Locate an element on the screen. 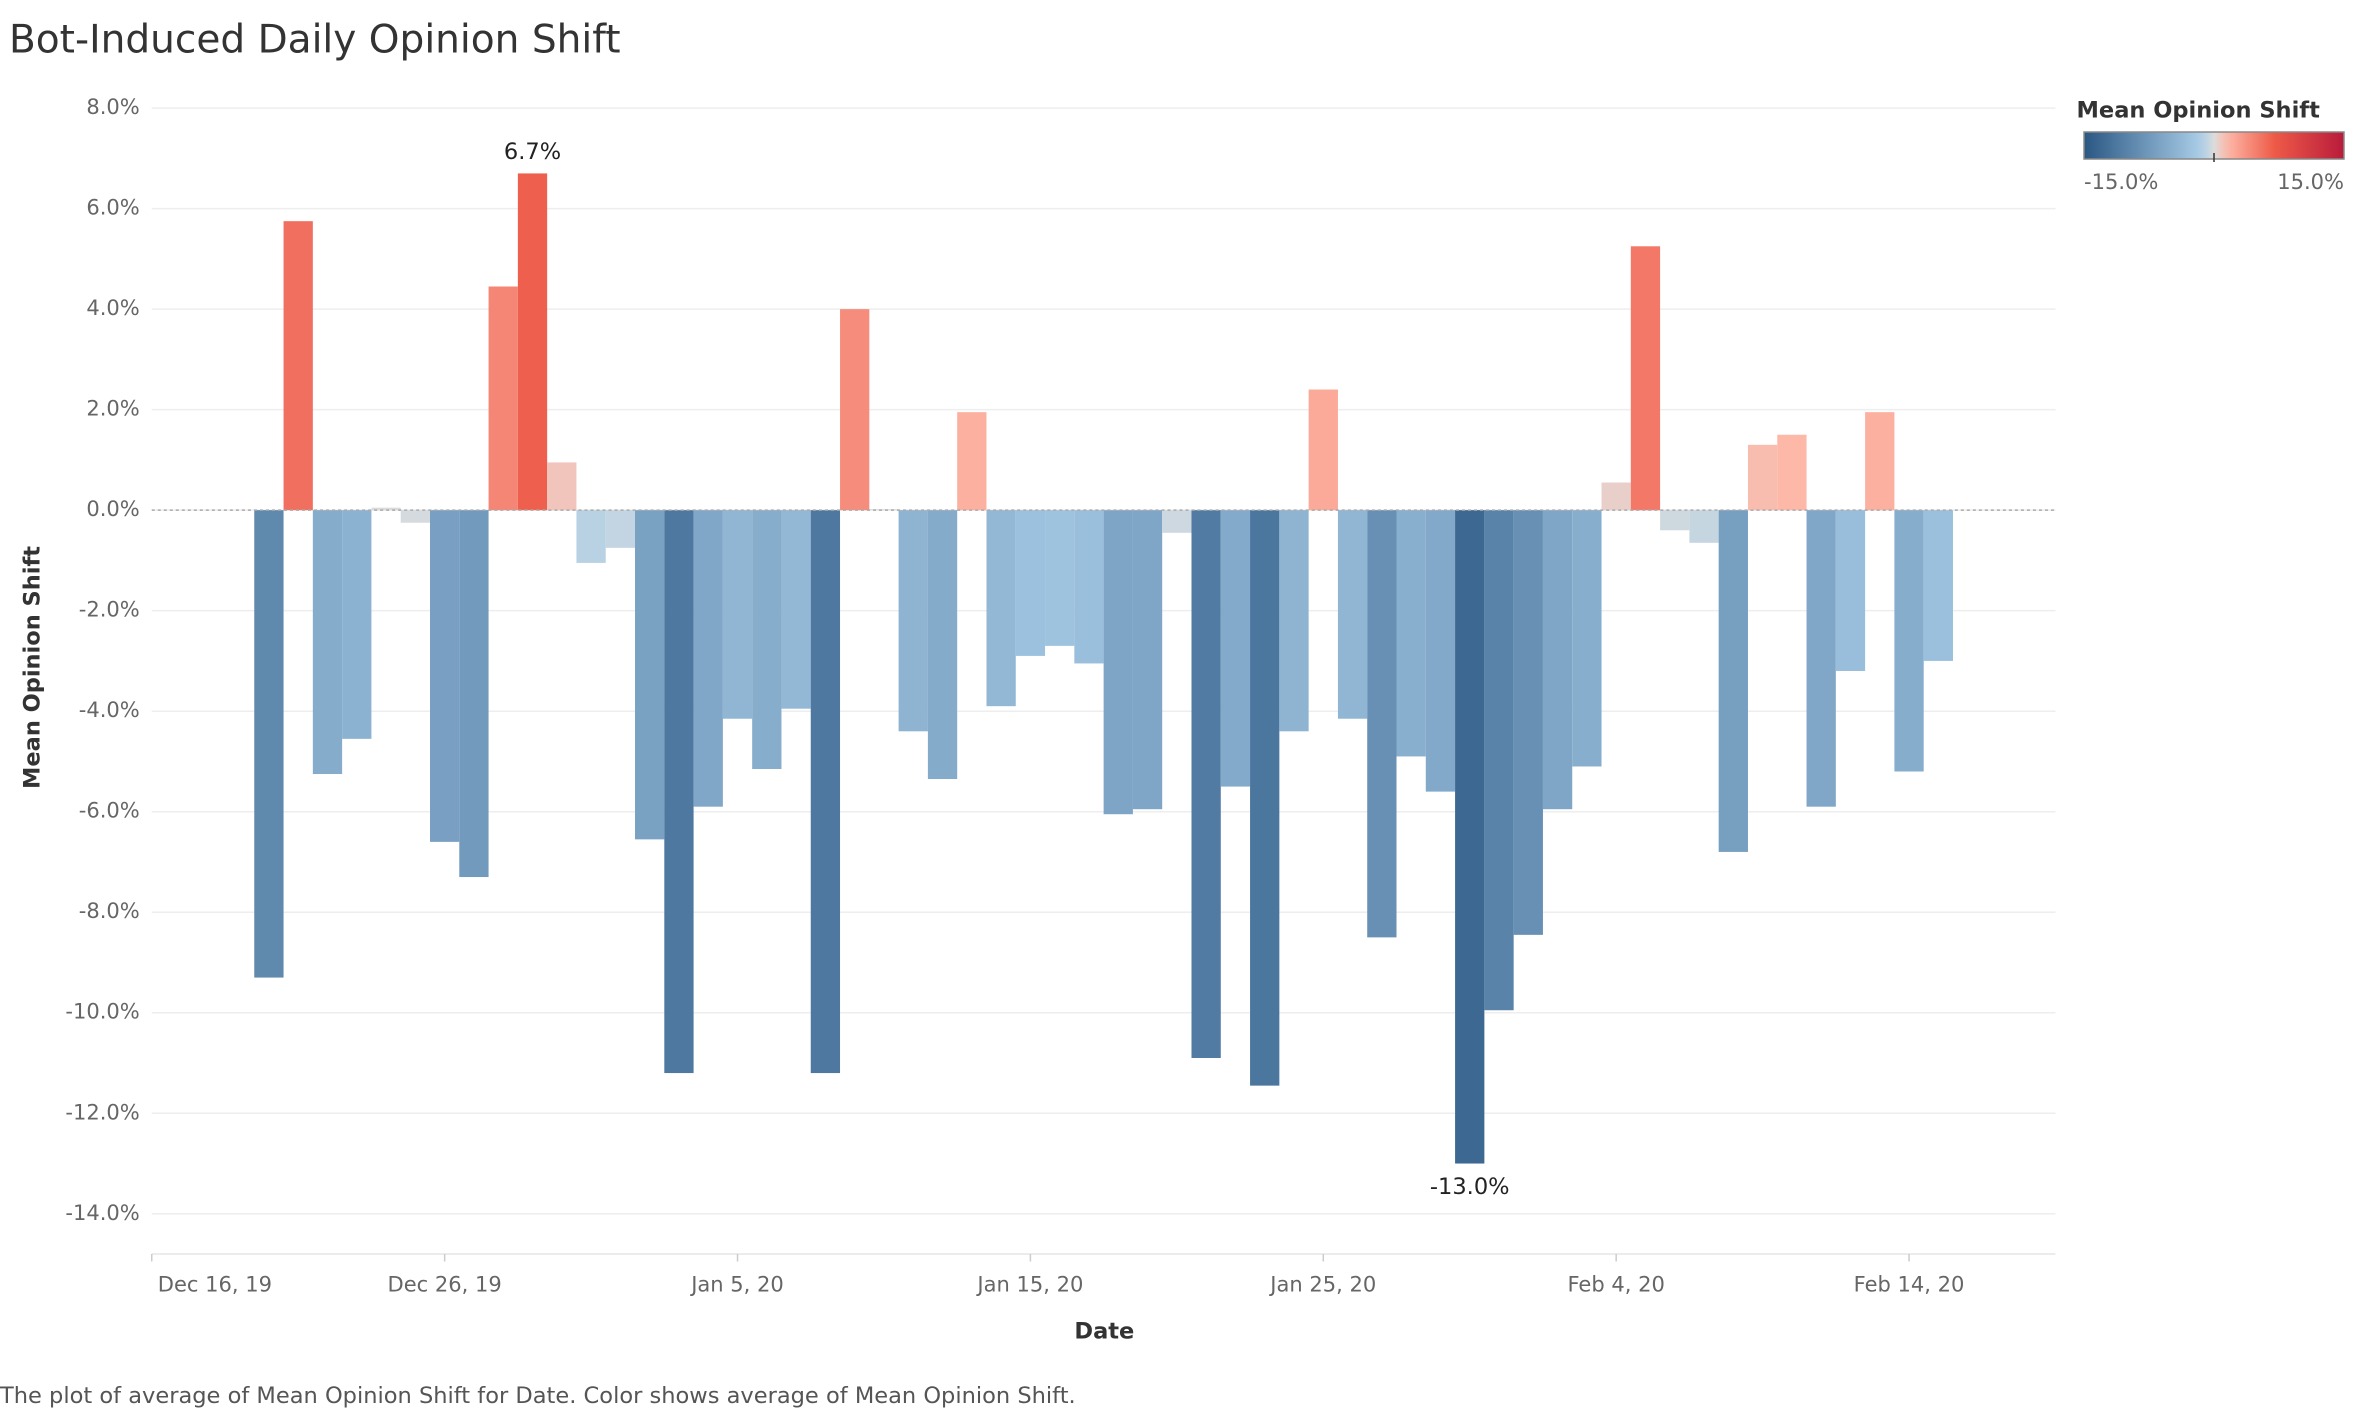  data-label: 6.7% is located at coordinates (532, 152).